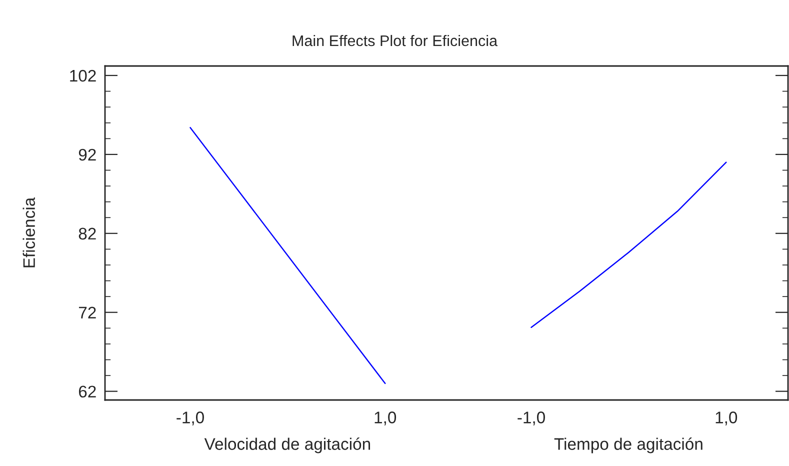 This screenshot has height=466, width=789. What do you see at coordinates (87, 312) in the screenshot?
I see `y-tick-label: 72` at bounding box center [87, 312].